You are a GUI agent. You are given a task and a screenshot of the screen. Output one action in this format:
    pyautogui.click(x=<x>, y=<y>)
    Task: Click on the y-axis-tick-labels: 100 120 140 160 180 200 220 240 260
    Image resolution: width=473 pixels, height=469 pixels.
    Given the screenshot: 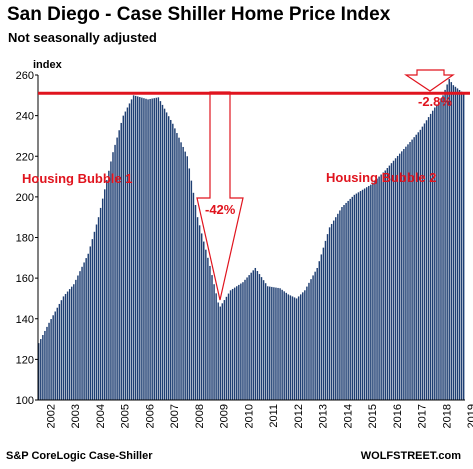 What is the action you would take?
    pyautogui.click(x=25, y=238)
    